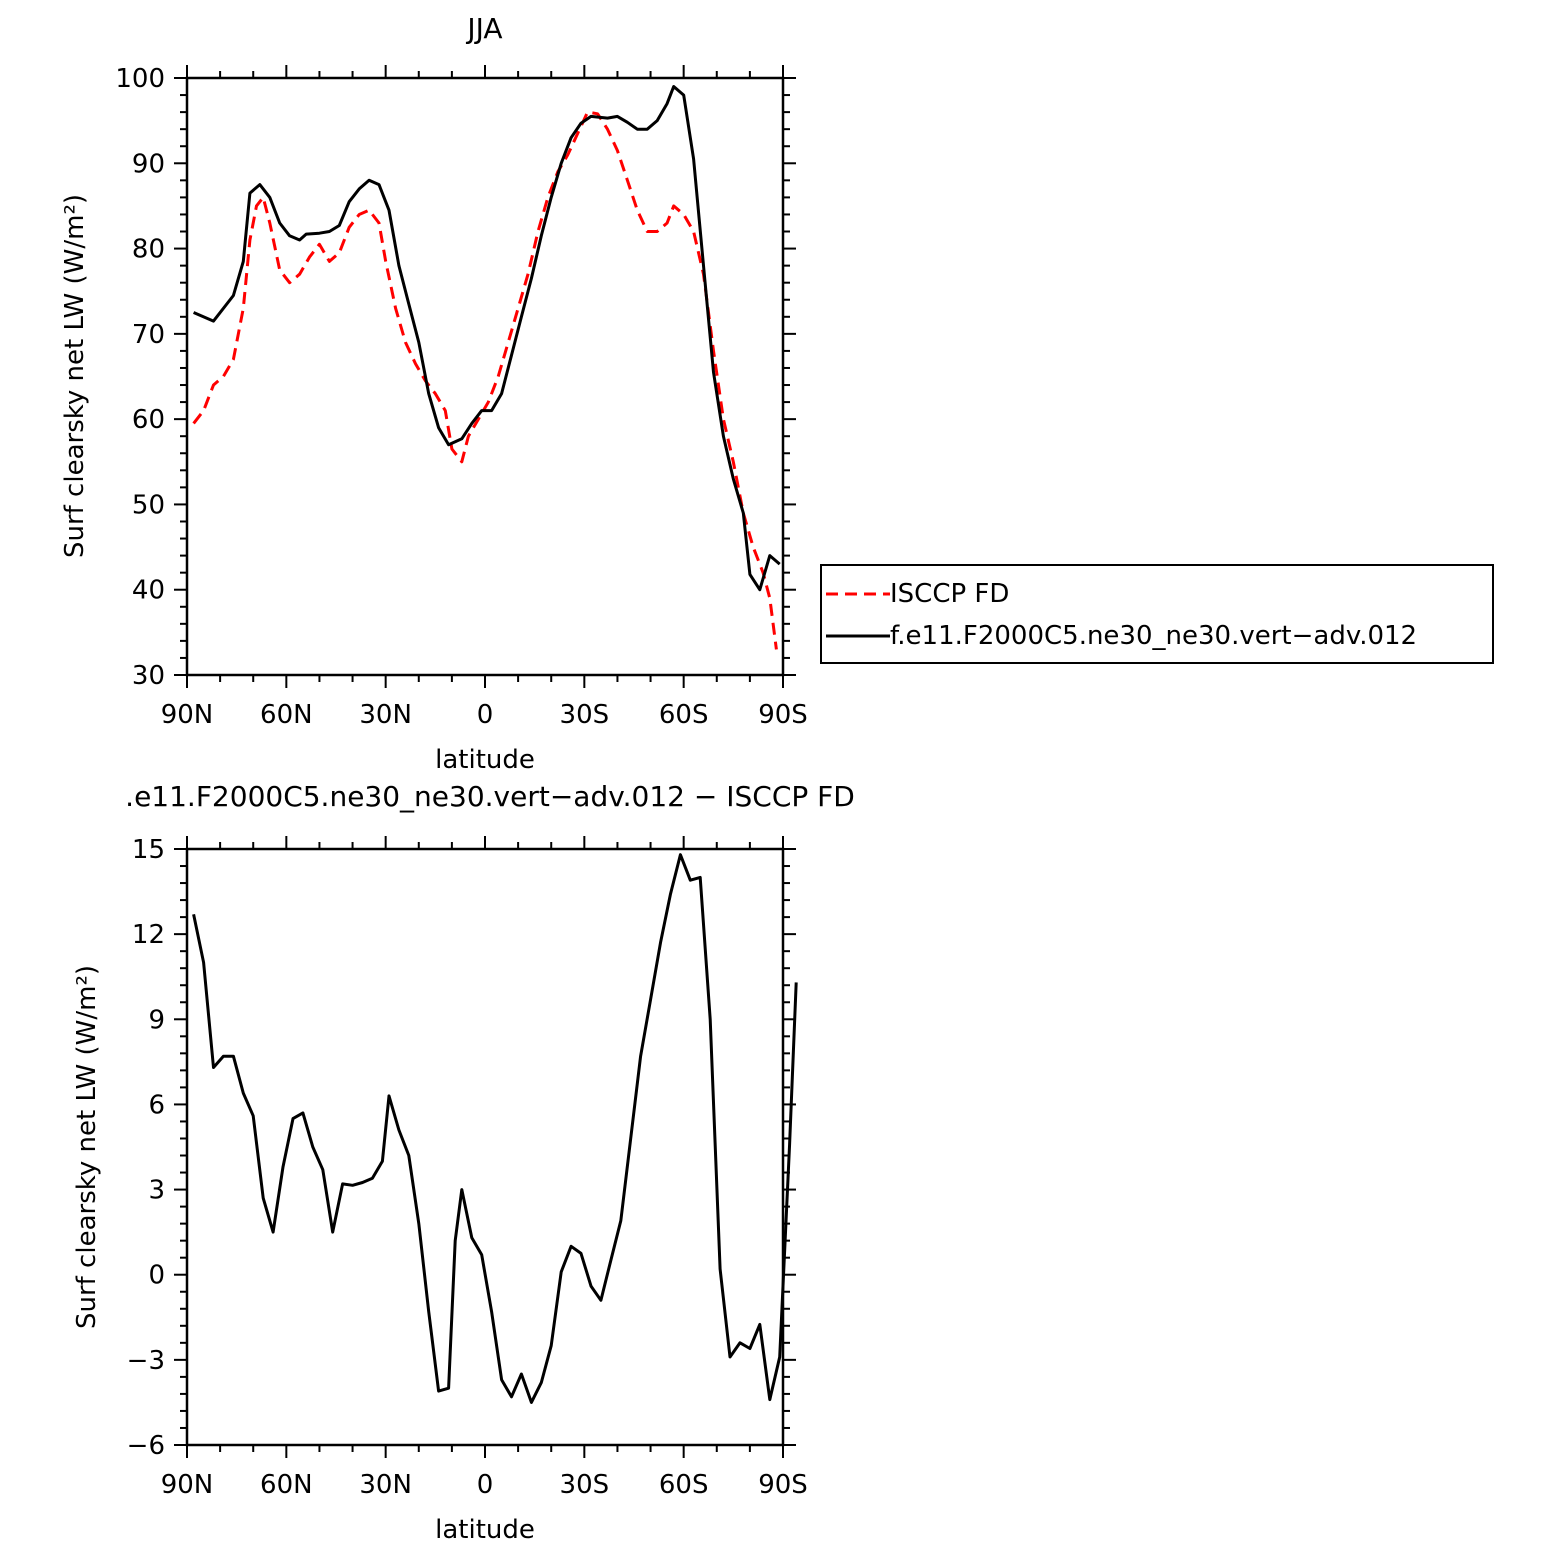 Image resolution: width=1552 pixels, height=1553 pixels. I want to click on y-tick-label: 80, so click(148, 250).